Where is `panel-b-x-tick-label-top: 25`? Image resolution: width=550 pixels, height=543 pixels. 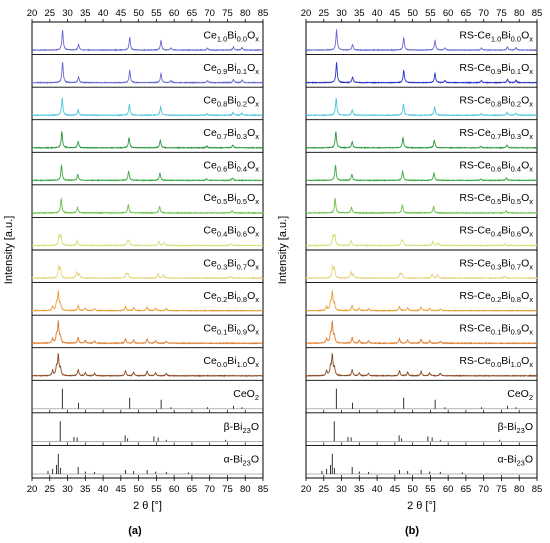
panel-b-x-tick-label-top: 25 is located at coordinates (323, 13).